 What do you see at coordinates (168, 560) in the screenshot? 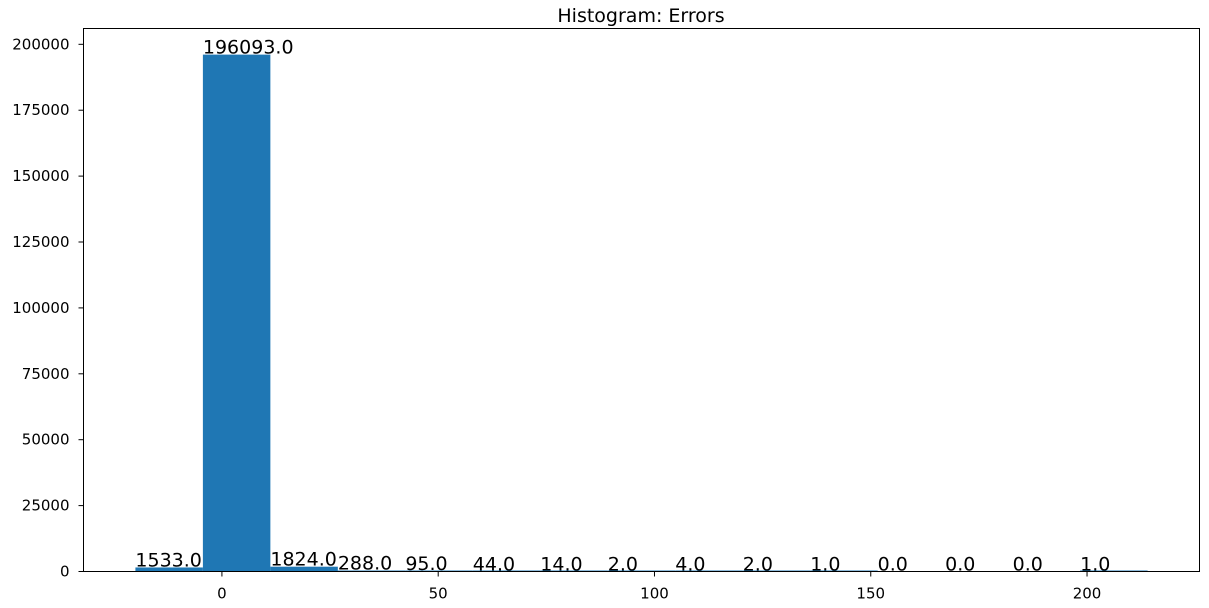
I see `bar-value-label: 1533.0` at bounding box center [168, 560].